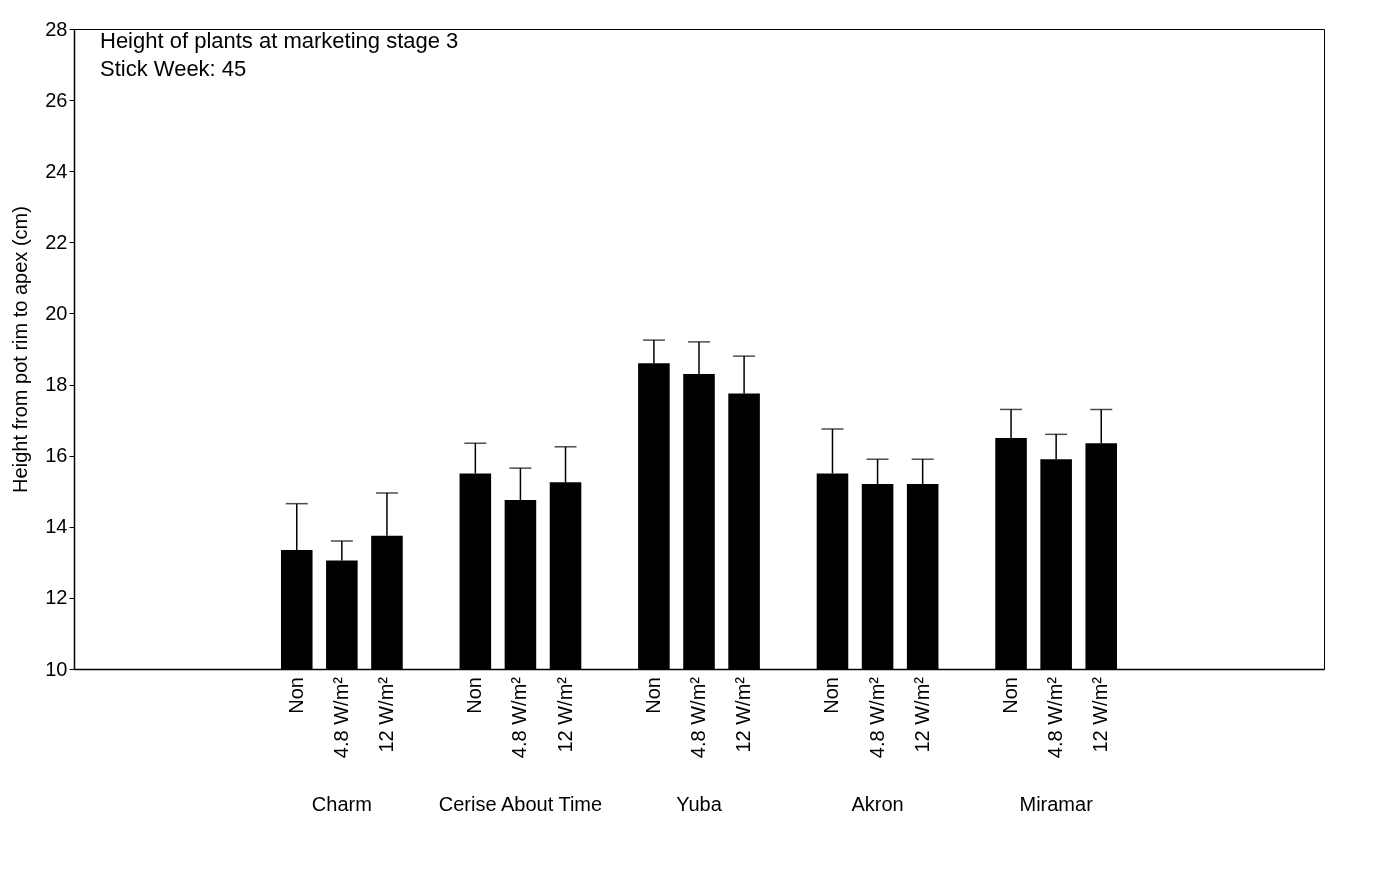 The width and height of the screenshot is (1374, 880). I want to click on x-tick-label: Yuba, so click(699, 803).